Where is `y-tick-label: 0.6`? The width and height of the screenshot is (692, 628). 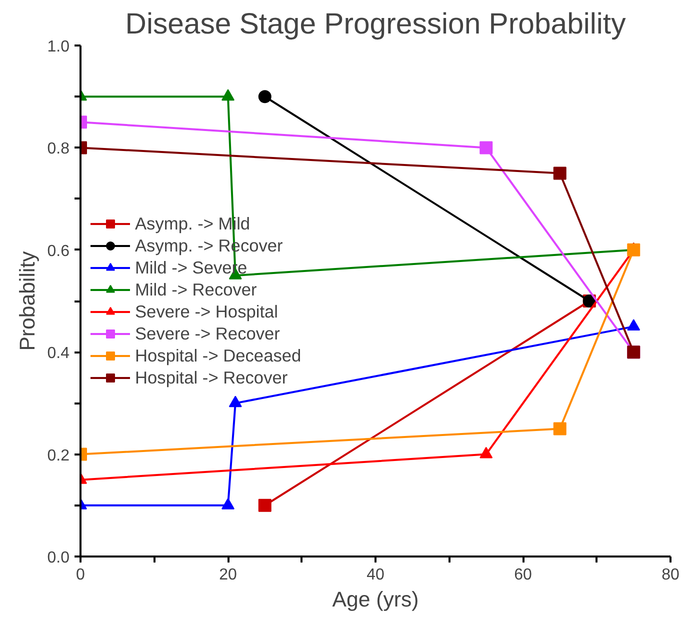 y-tick-label: 0.6 is located at coordinates (58, 251).